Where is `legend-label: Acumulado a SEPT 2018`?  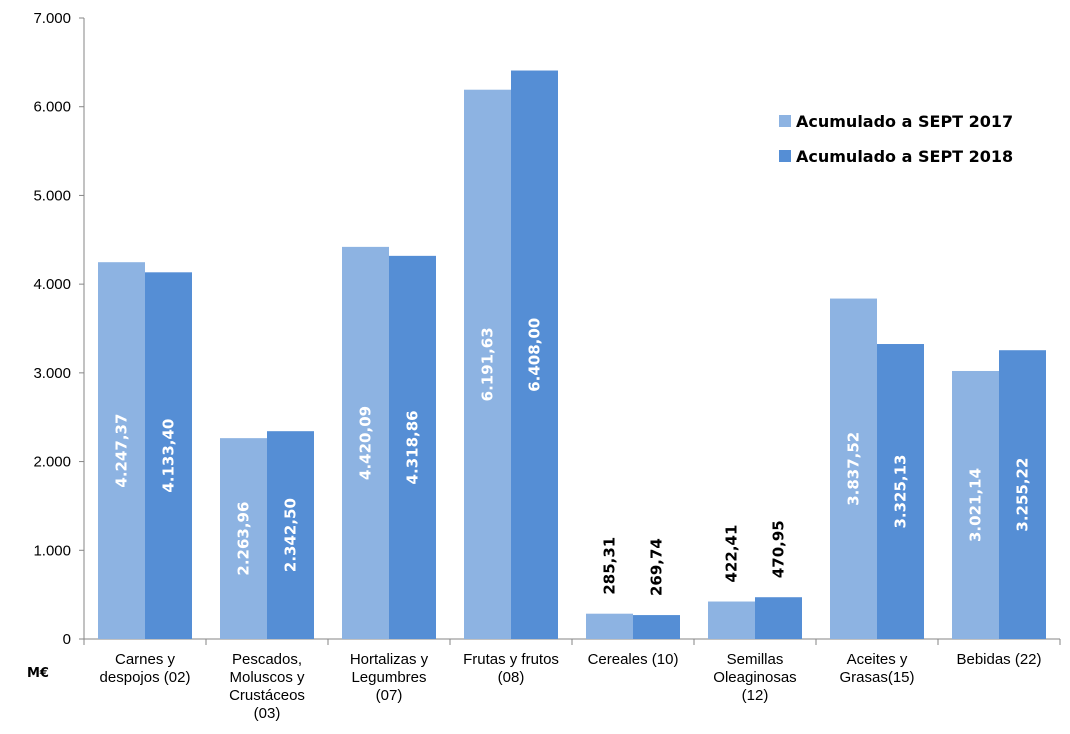 legend-label: Acumulado a SEPT 2018 is located at coordinates (904, 156).